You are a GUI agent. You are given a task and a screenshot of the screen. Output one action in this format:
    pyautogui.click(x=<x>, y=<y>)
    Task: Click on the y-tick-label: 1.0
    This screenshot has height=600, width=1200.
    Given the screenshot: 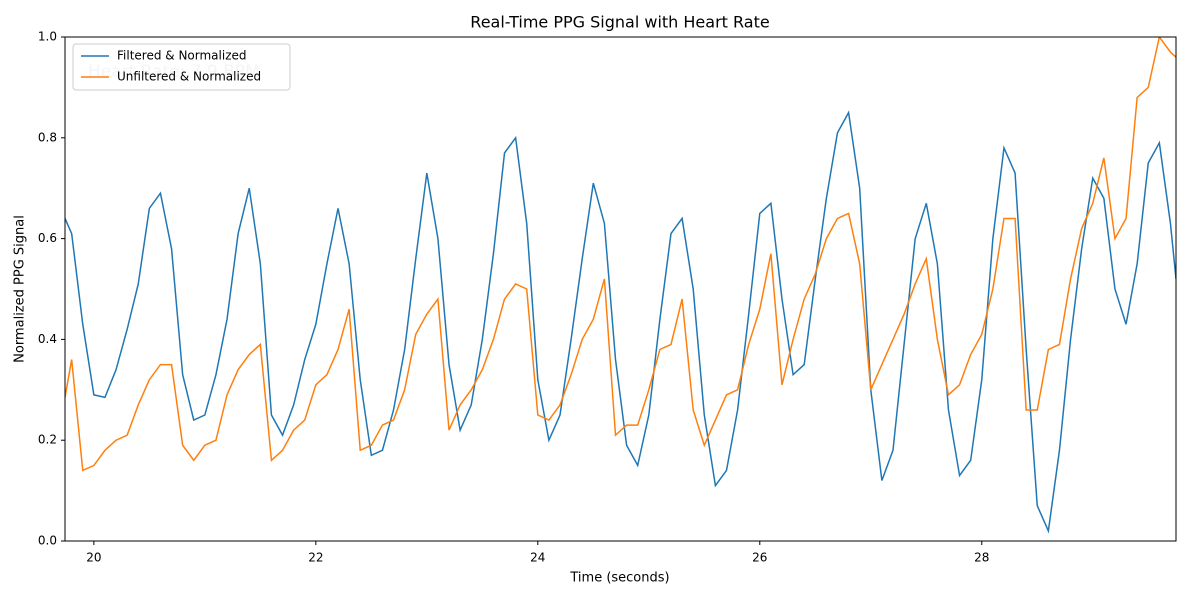 What is the action you would take?
    pyautogui.click(x=47, y=37)
    